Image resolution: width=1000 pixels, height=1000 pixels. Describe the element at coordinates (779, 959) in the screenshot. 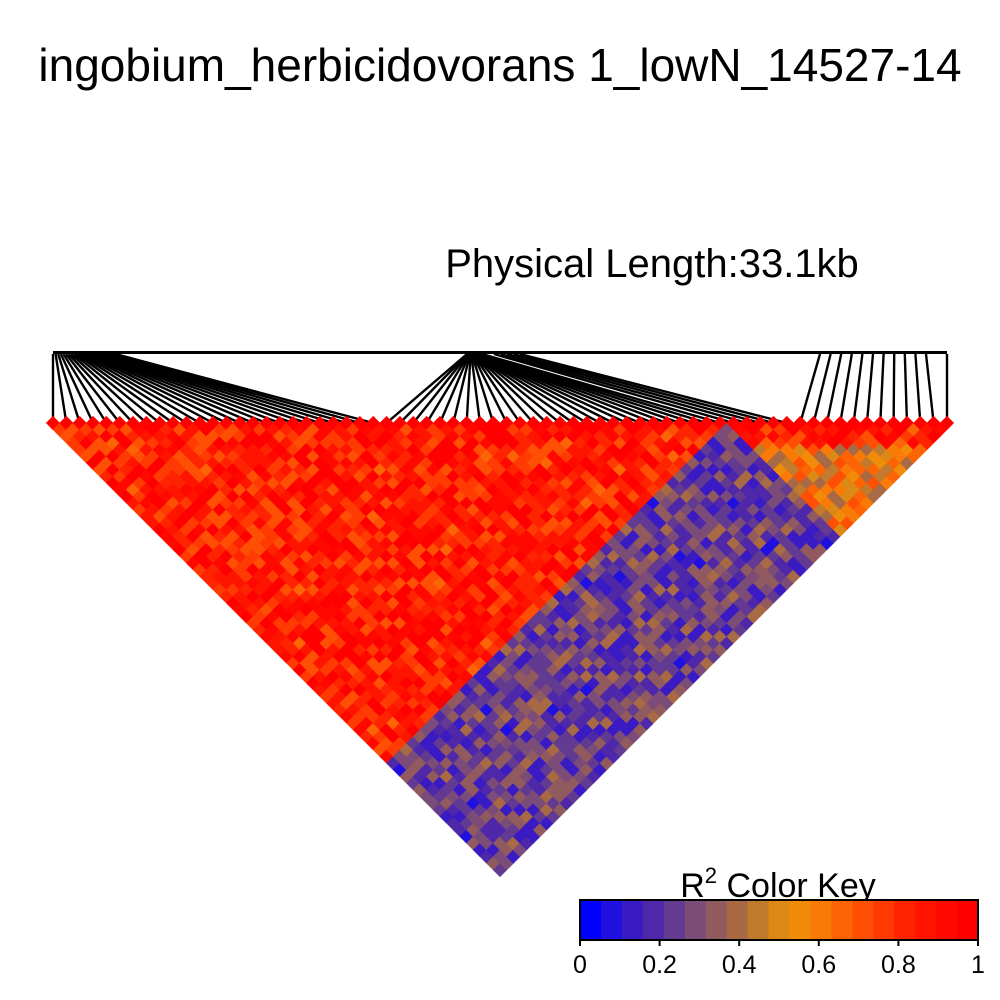

I see `color-key-ticks: 0 0.2 0.4 0.6 0.8 1` at that location.